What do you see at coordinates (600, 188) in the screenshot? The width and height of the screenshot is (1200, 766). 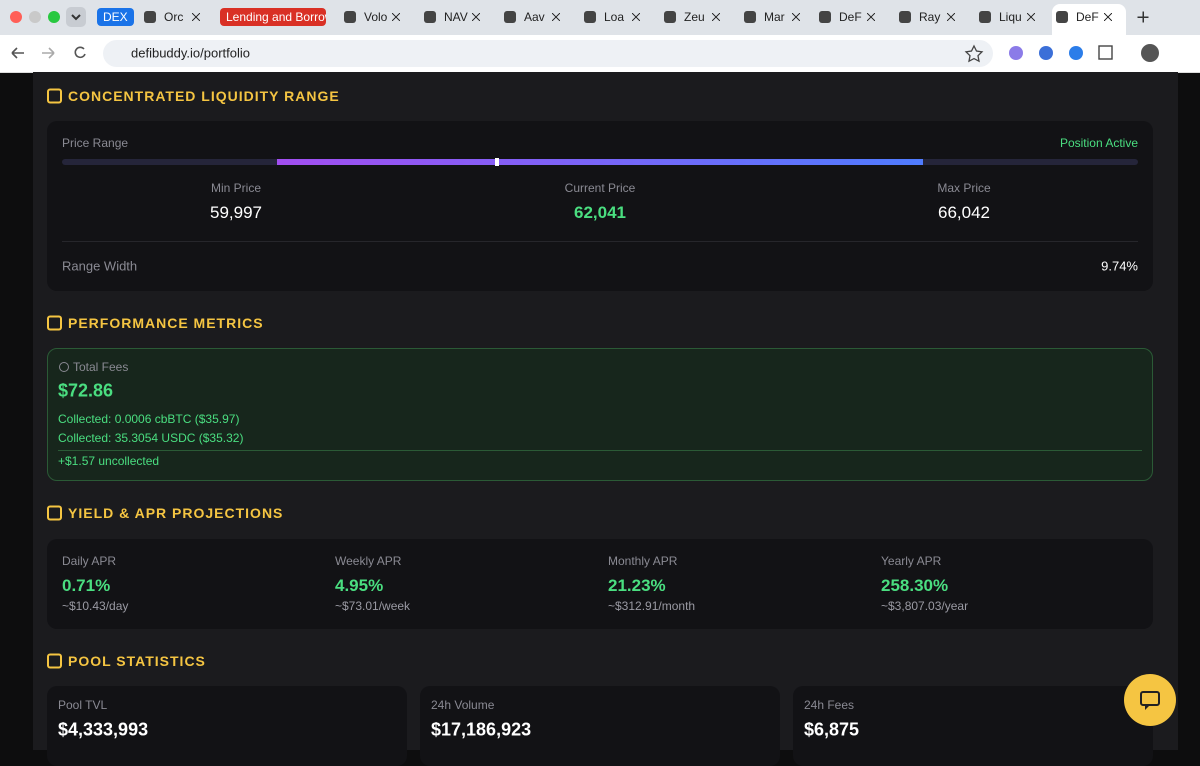 I see `price-label: Current Price` at bounding box center [600, 188].